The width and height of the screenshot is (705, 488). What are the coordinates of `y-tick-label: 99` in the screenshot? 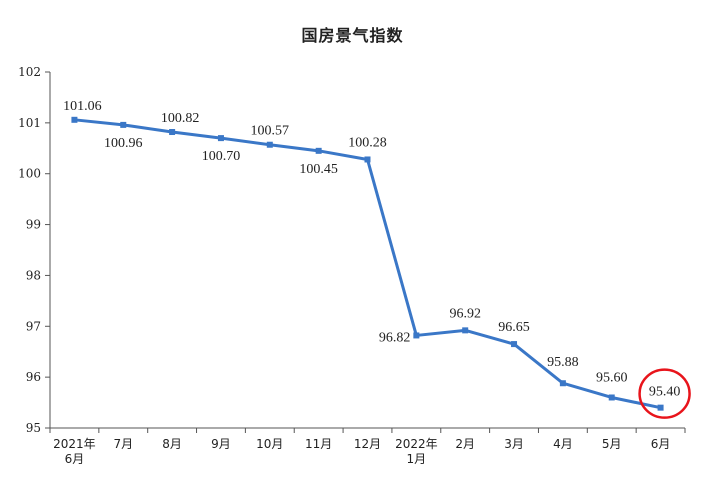 It's located at (33, 225).